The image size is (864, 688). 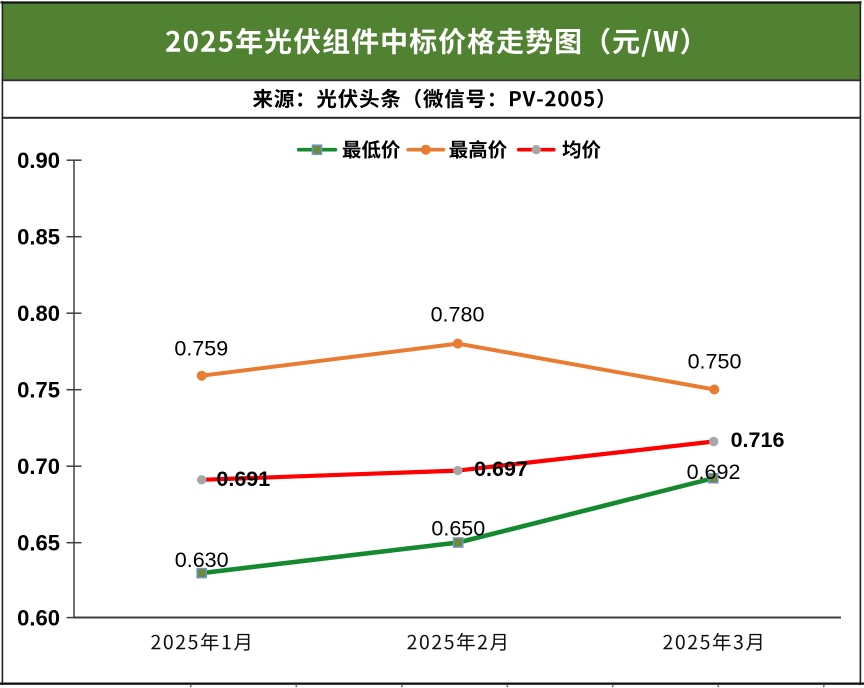 What do you see at coordinates (202, 560) in the screenshot?
I see `svg-text: 0.630` at bounding box center [202, 560].